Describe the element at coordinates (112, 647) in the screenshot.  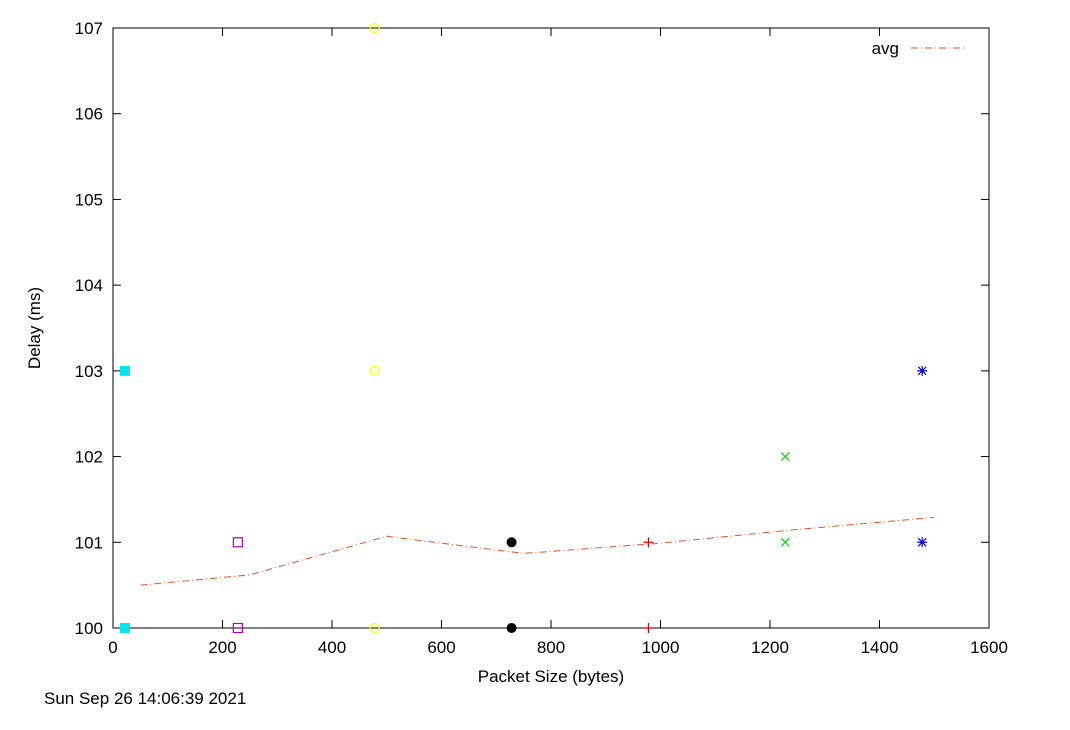
I see `x-tick-label: 0` at that location.